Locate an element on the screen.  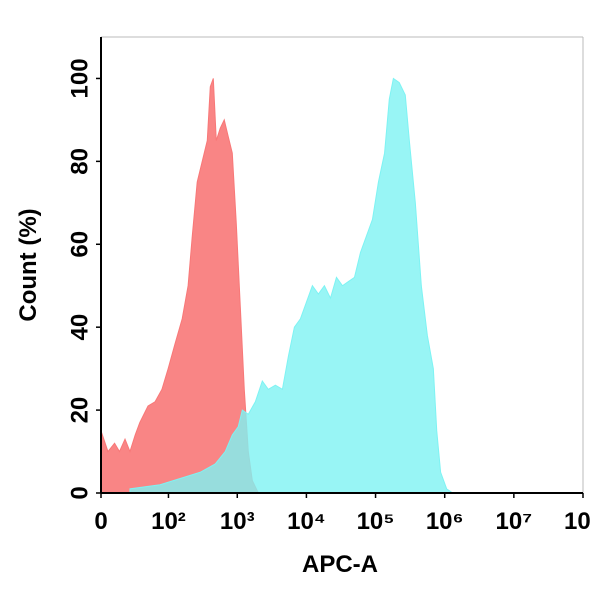
x-tick-label: 10² is located at coordinates (168, 521).